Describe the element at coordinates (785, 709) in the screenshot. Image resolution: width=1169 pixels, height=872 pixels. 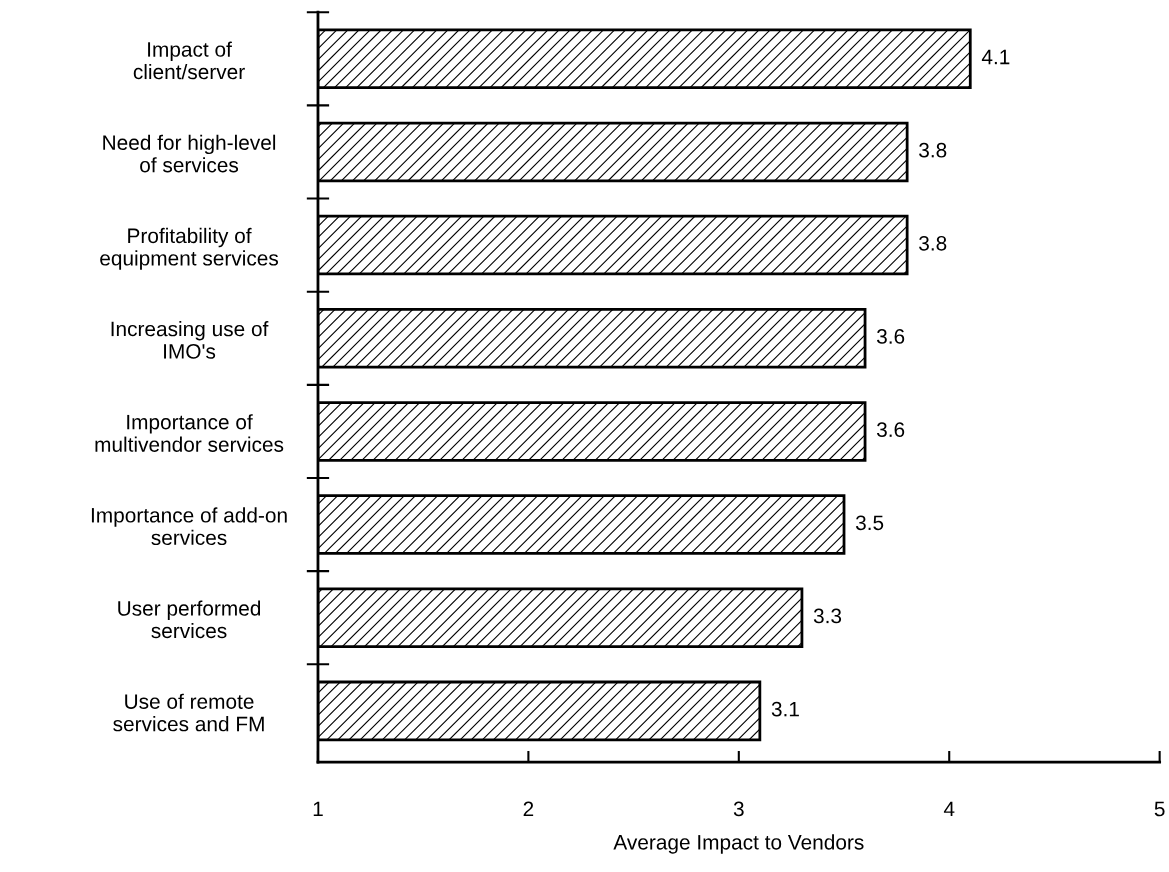
I see `data-label: 3.1` at that location.